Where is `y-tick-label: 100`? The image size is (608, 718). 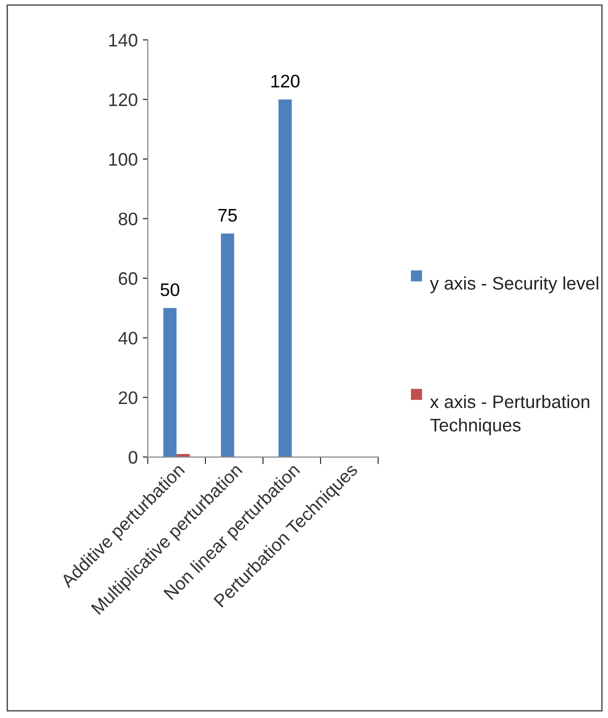
y-tick-label: 100 is located at coordinates (123, 159).